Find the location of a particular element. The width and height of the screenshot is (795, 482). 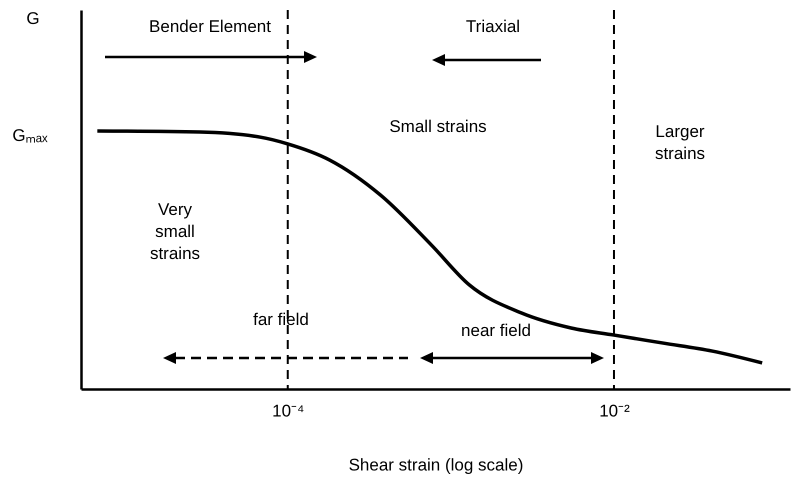

text: Triaxial is located at coordinates (493, 27).